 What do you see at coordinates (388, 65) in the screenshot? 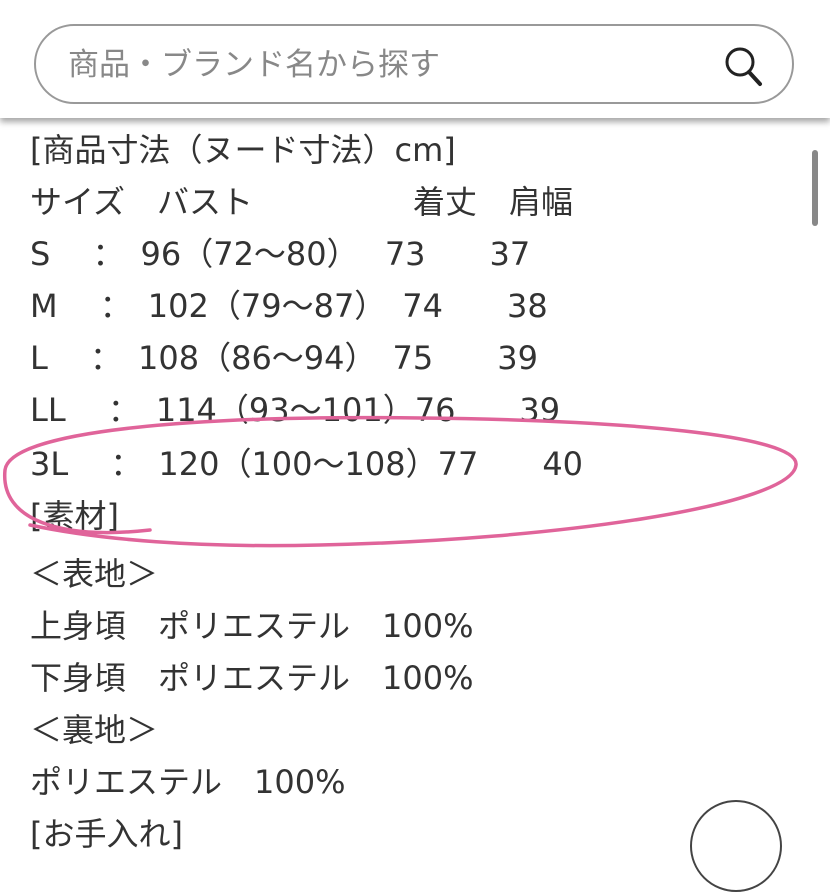
I see `search-input` at bounding box center [388, 65].